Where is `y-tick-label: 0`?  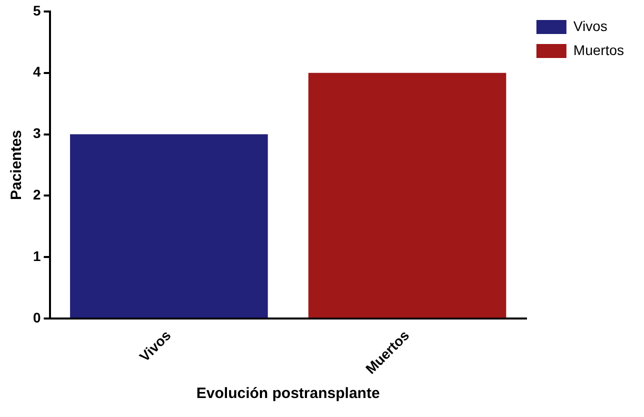
y-tick-label: 0 is located at coordinates (36, 317).